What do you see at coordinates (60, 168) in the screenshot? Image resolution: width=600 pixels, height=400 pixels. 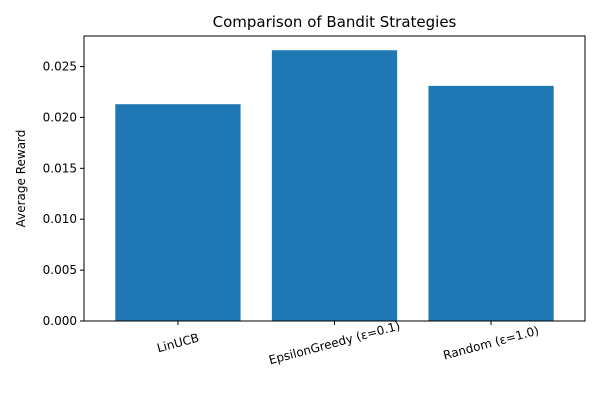 I see `y-tick-label-3: 0.015` at bounding box center [60, 168].